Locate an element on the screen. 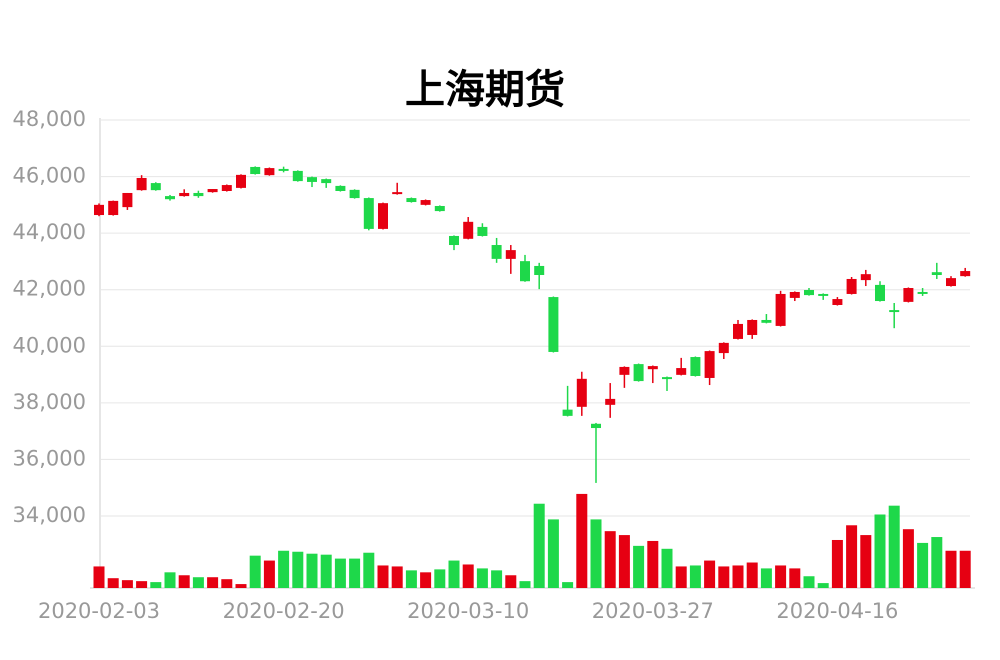  x-tick-label: 2020-03-10 is located at coordinates (468, 611).